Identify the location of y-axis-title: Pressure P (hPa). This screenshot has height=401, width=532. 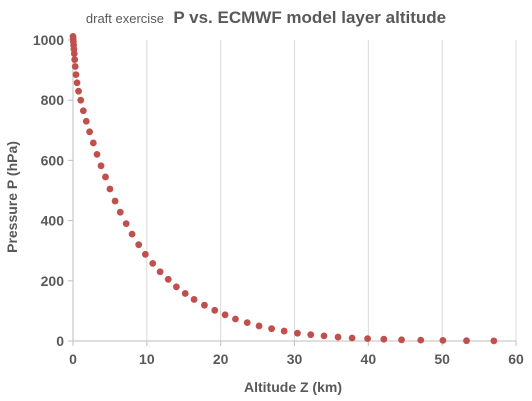
(12, 197).